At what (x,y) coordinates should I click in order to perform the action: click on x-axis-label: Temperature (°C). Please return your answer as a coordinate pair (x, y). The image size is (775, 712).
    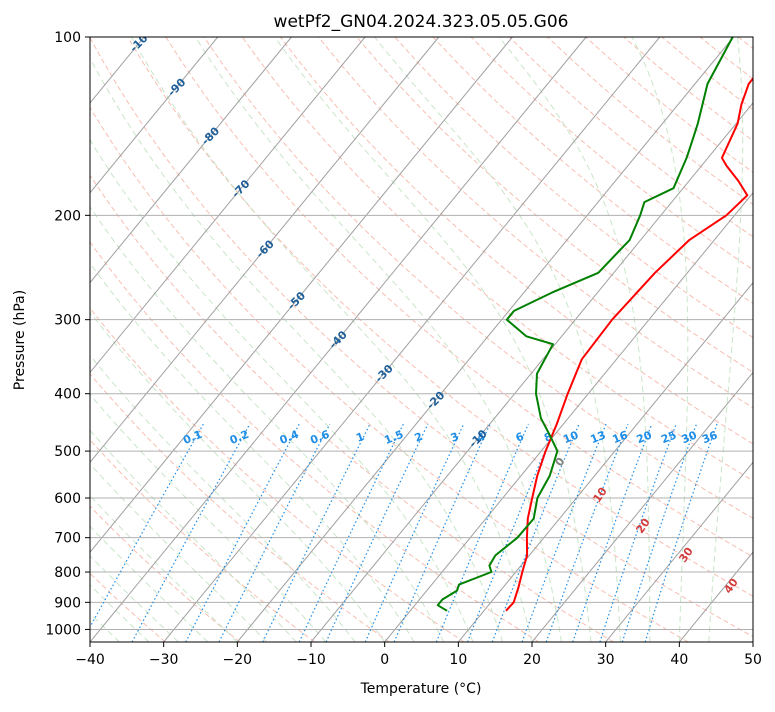
    Looking at the image, I should click on (421, 689).